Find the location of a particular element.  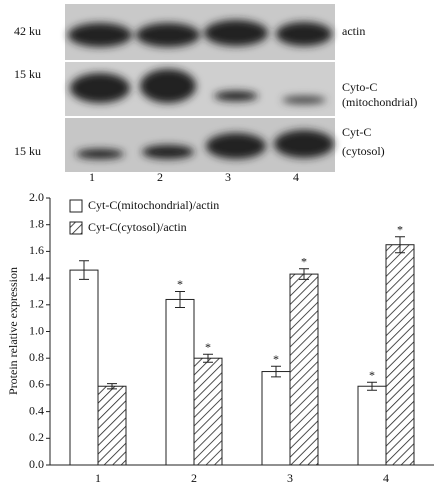

x-tick-label: 1 is located at coordinates (98, 477).